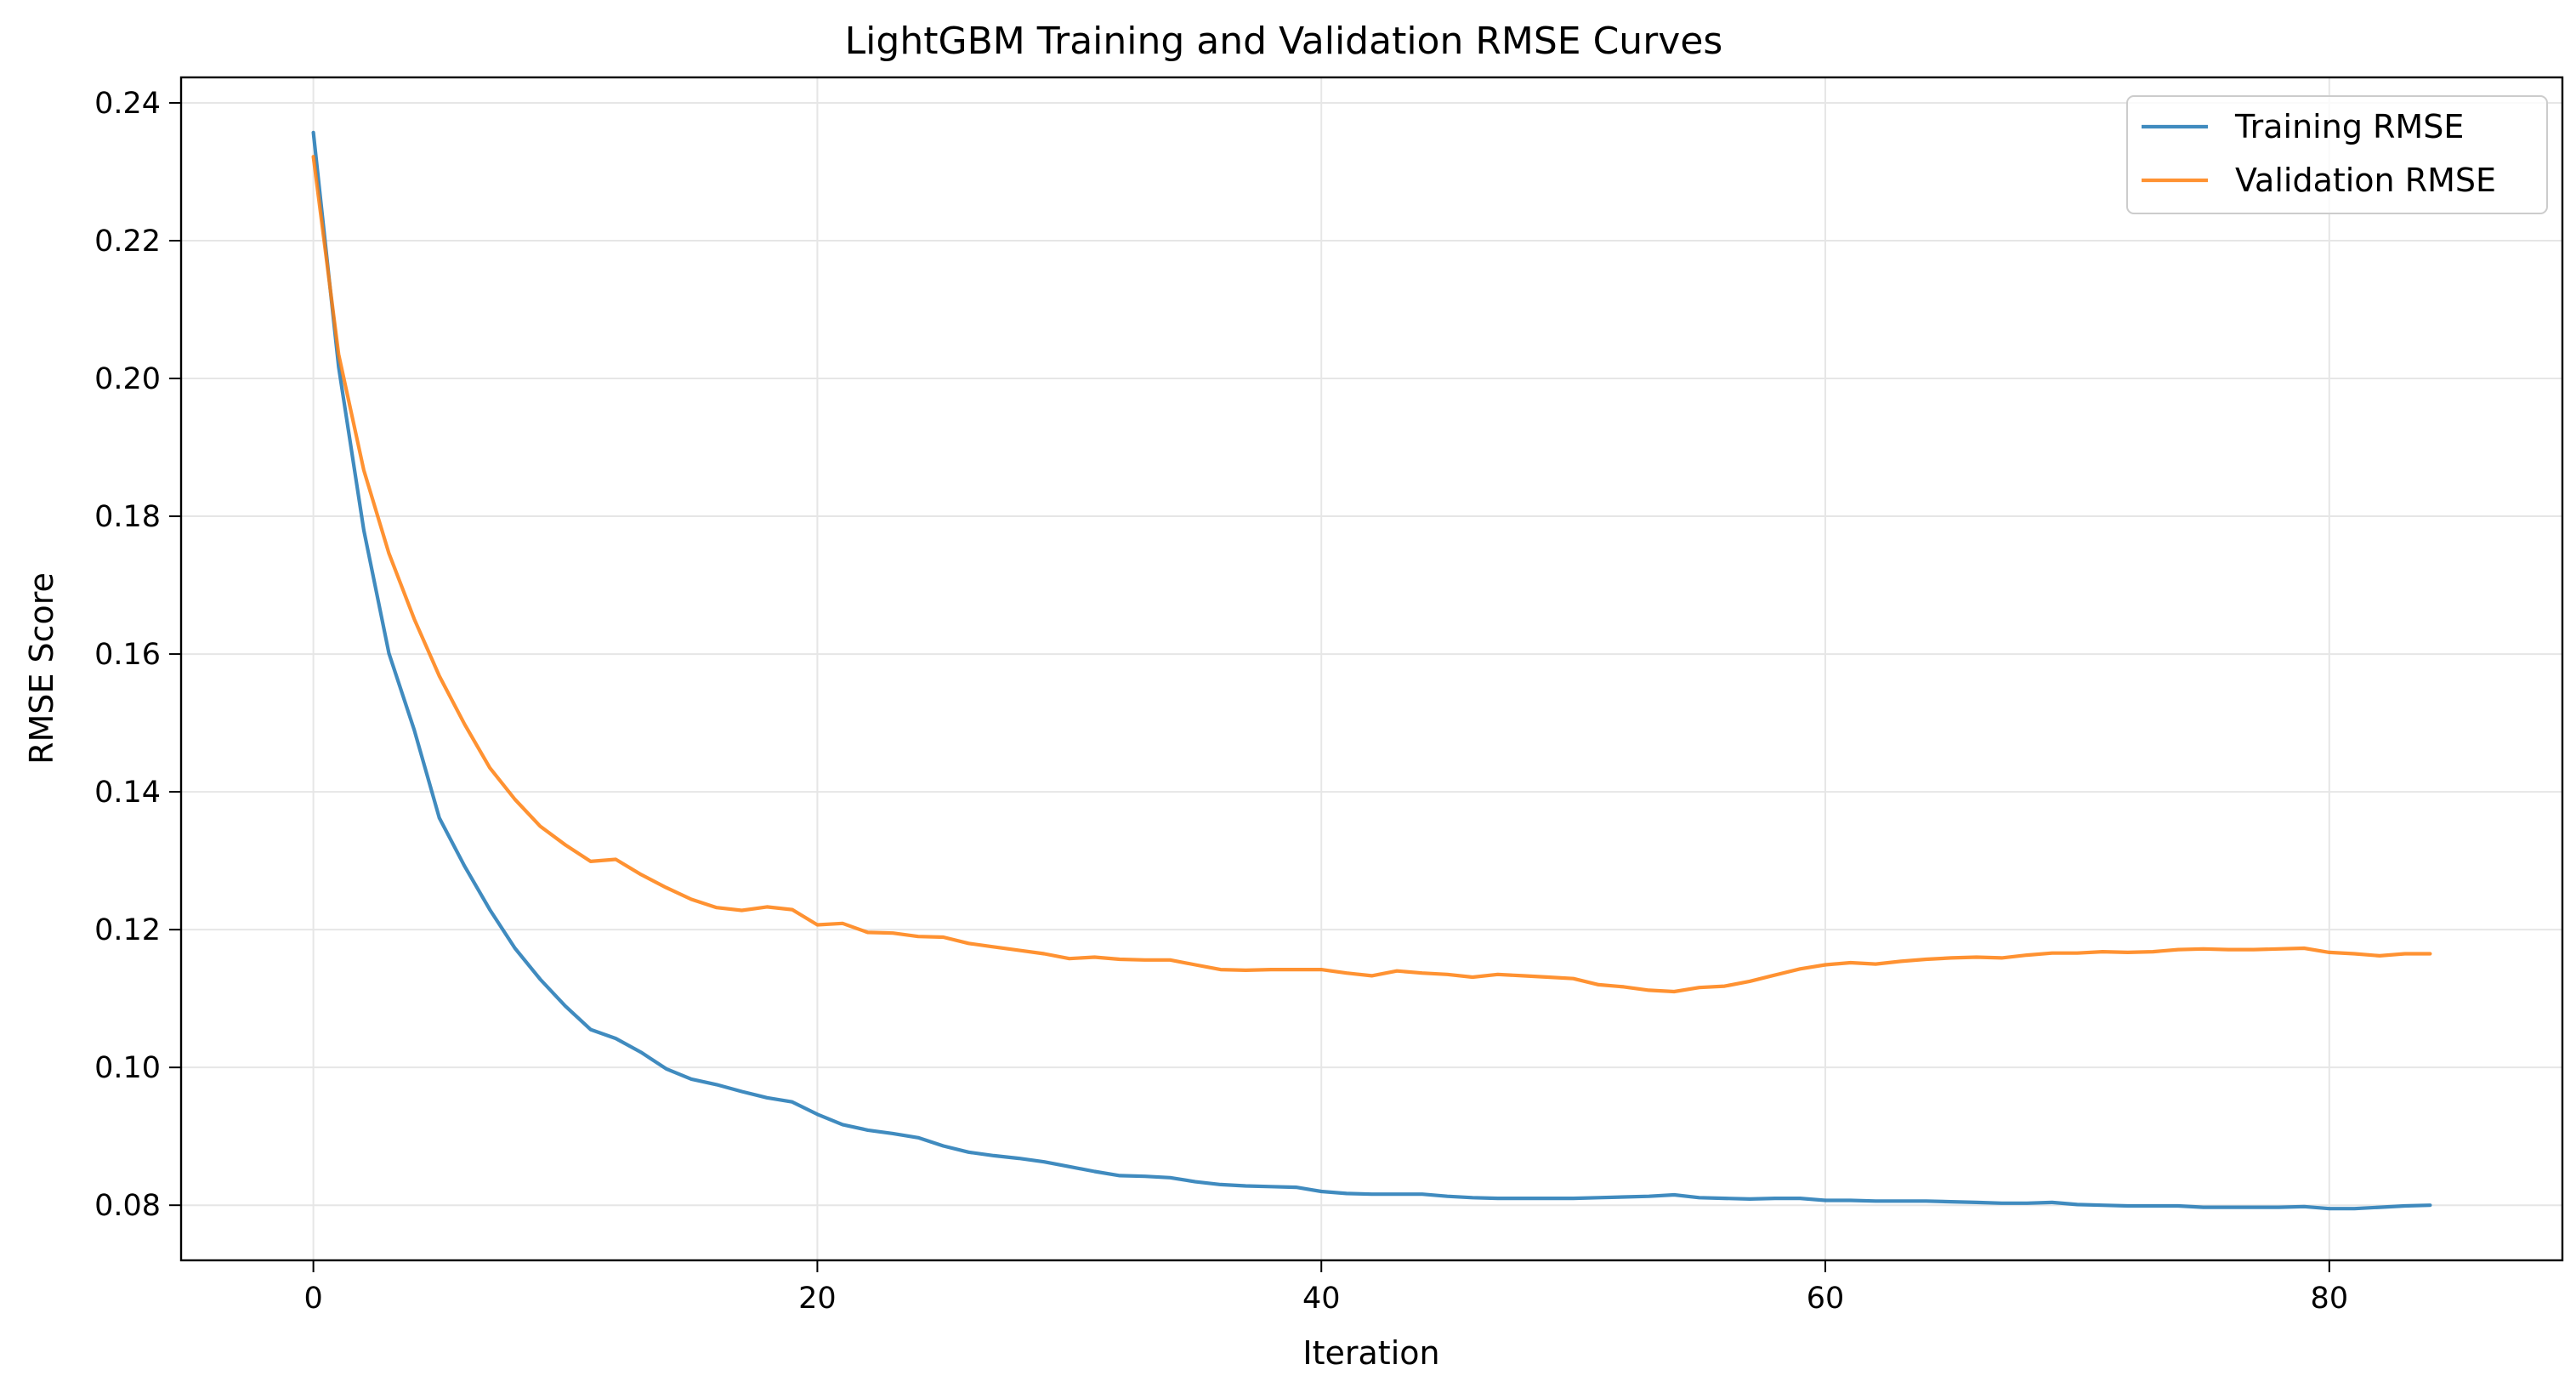 This screenshot has height=1393, width=2576. I want to click on x-tick-label: 40, so click(1321, 1299).